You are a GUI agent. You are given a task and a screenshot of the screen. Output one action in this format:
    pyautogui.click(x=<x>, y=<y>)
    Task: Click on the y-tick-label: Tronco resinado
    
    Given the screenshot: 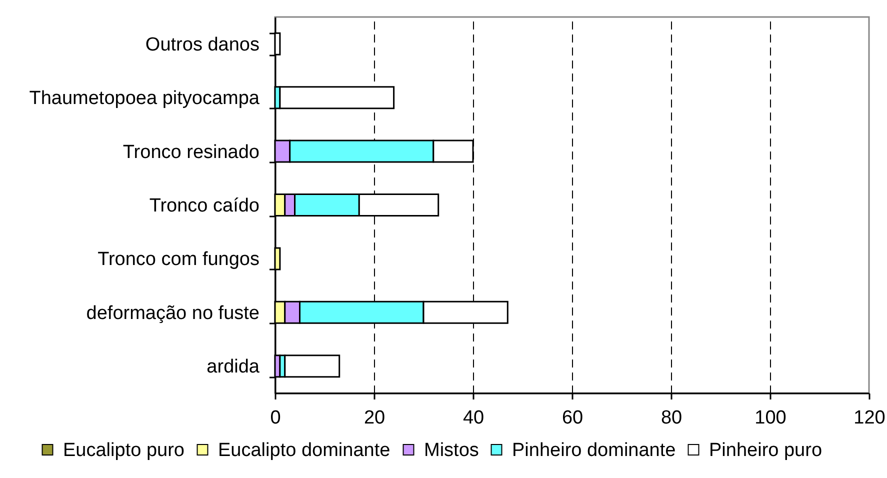 What is the action you would take?
    pyautogui.click(x=191, y=152)
    